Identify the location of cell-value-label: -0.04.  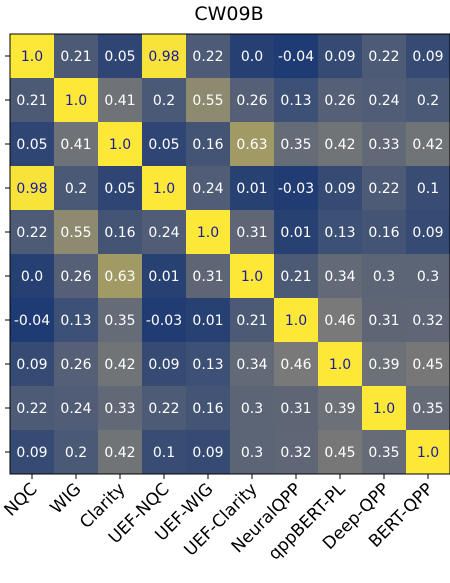
(296, 57).